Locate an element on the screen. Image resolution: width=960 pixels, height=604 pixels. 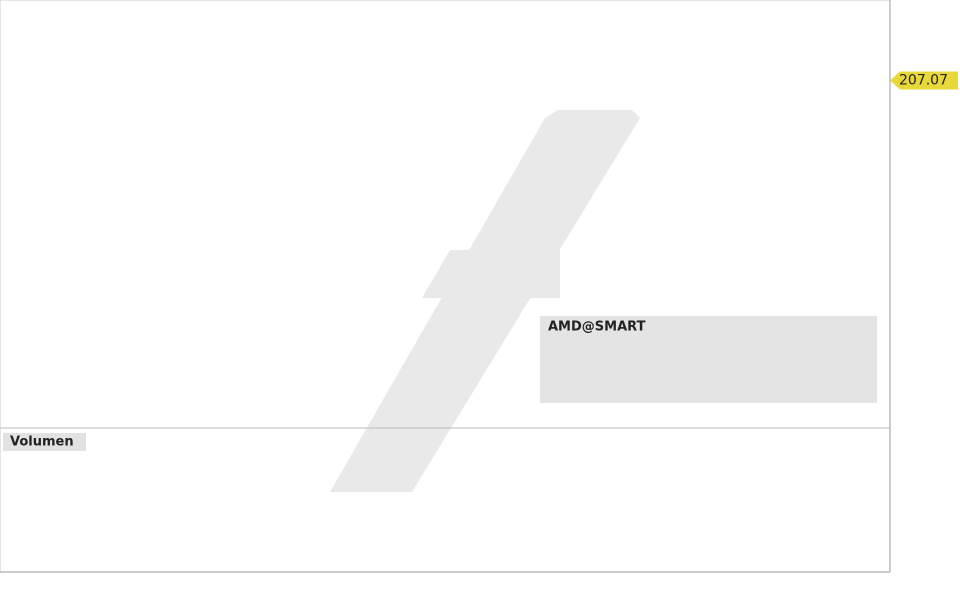
last-price-label: 207.07 is located at coordinates (923, 81).